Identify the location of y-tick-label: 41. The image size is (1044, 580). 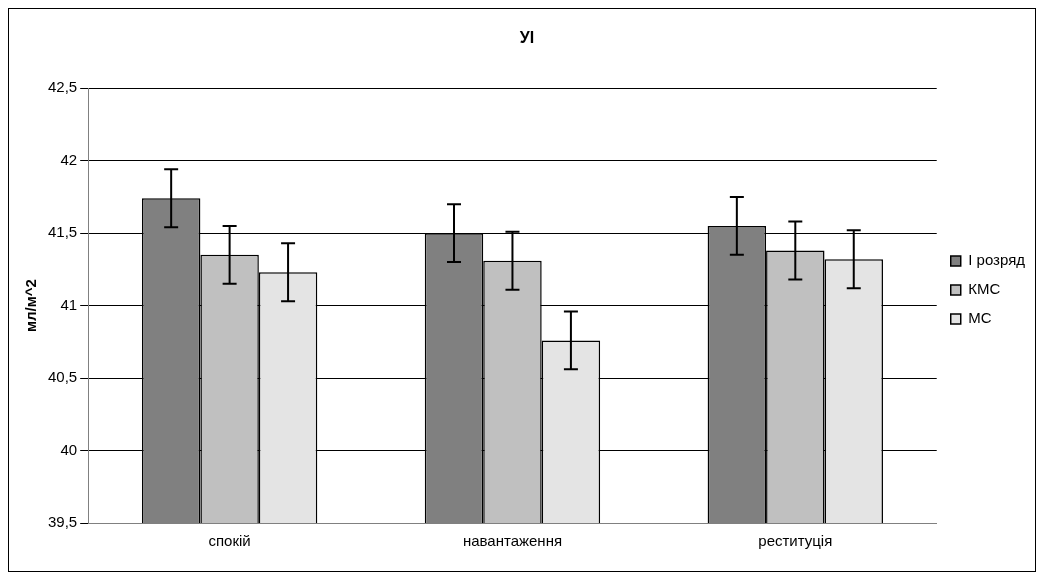
(69, 304).